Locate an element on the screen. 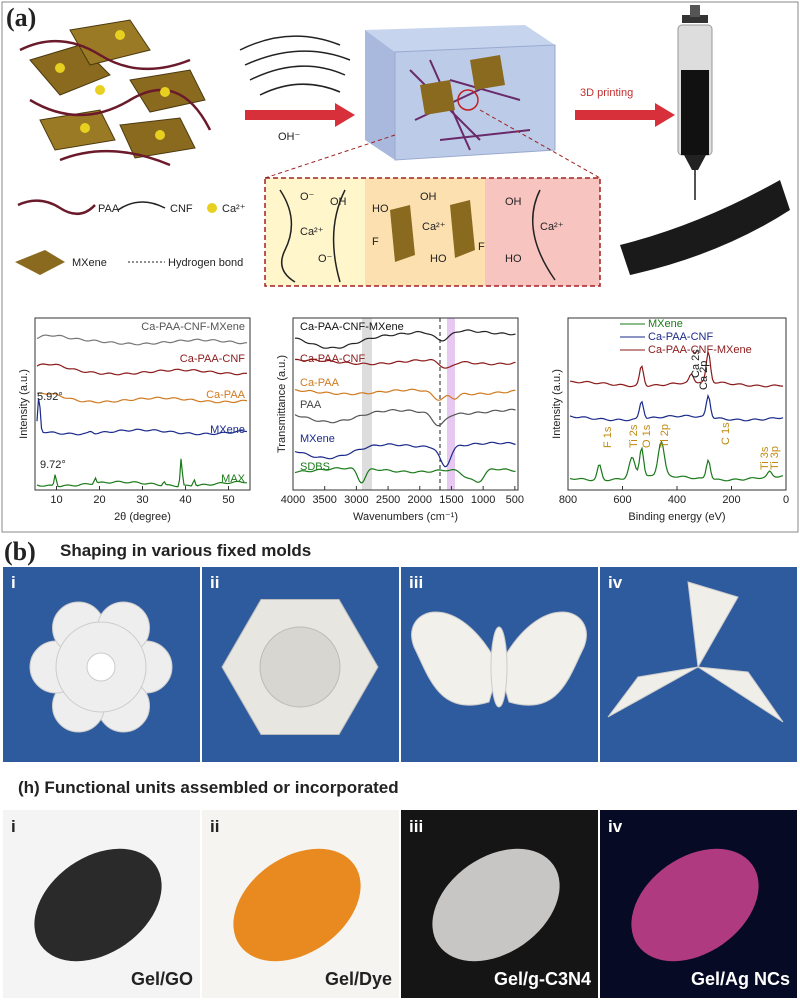 This screenshot has width=800, height=1000. printing-label: 3D printing is located at coordinates (606, 93).